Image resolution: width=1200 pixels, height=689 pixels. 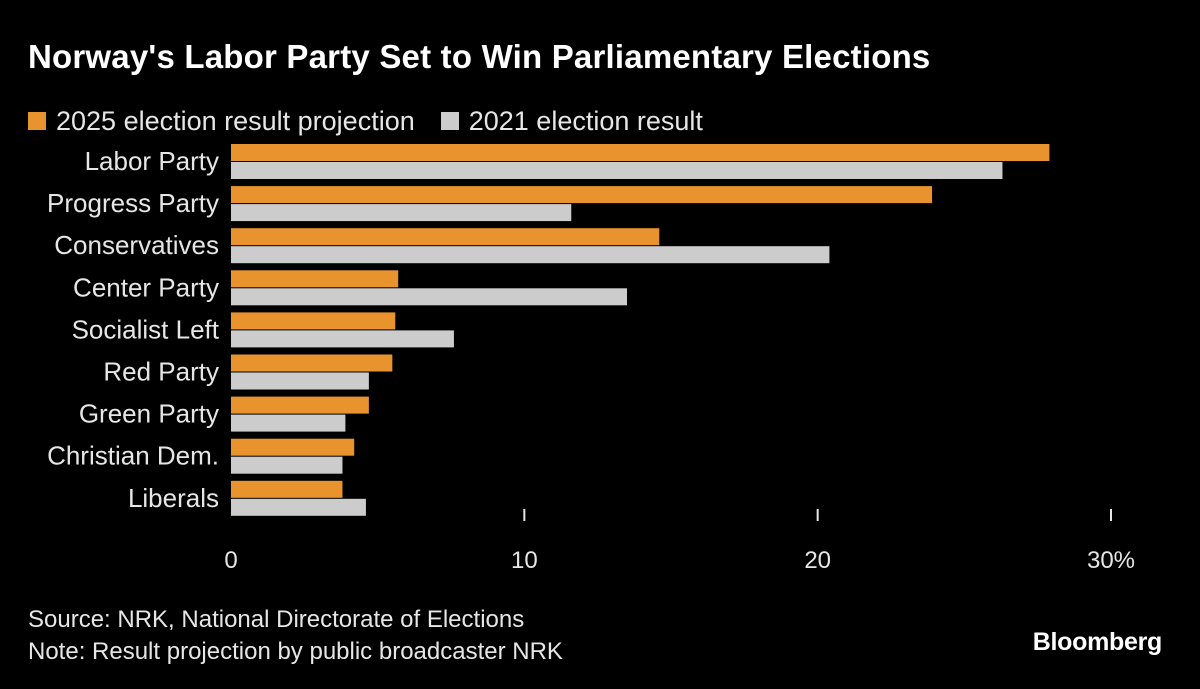 What do you see at coordinates (287, 489) in the screenshot?
I see `bar-2025-liberals` at bounding box center [287, 489].